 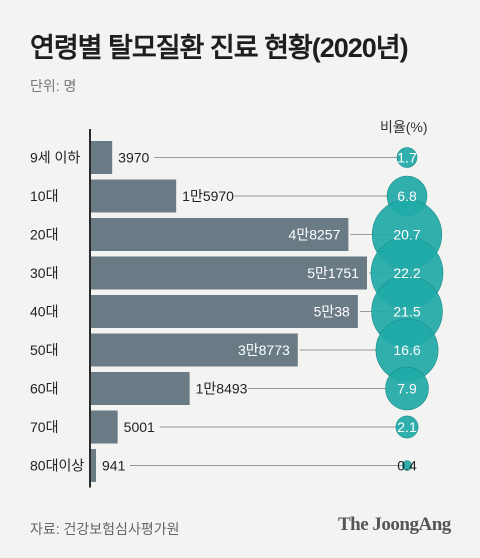 What do you see at coordinates (219, 48) in the screenshot?
I see `chart-title: 연령별 탈모질환 진료 현황(2020년)` at bounding box center [219, 48].